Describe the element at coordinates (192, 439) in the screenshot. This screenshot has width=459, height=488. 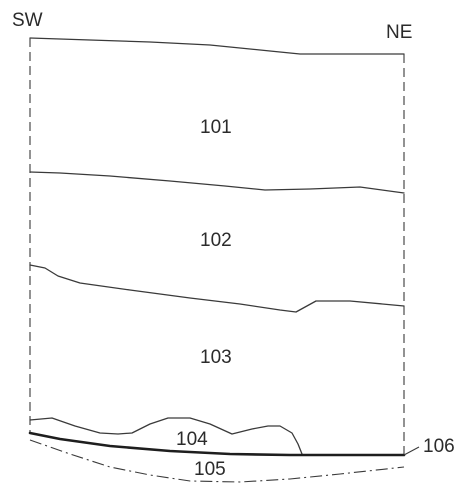
I see `layer-label-104: 104` at that location.